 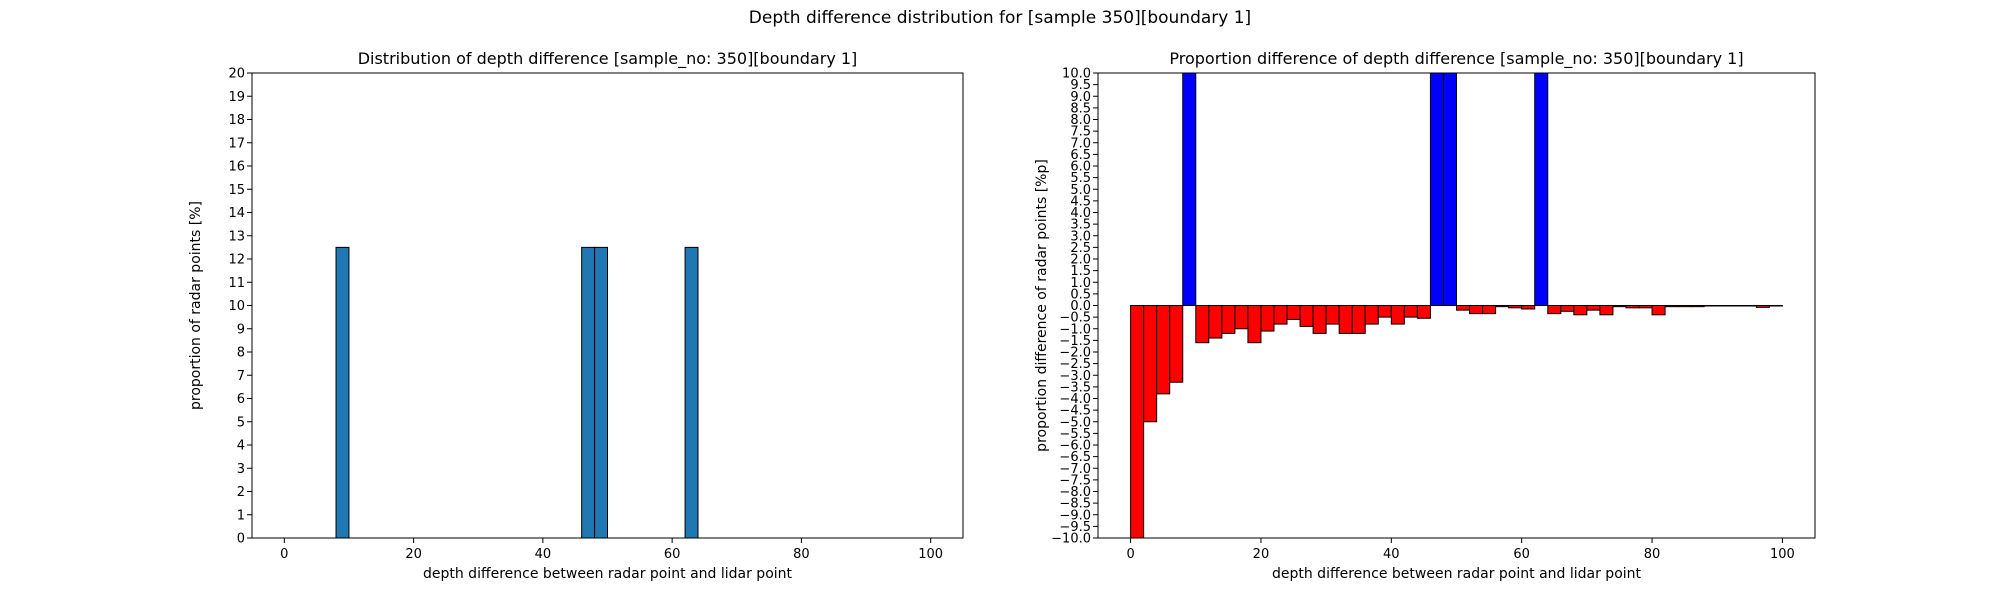 I want to click on right-ytick-label-39: 9.5, so click(x=1080, y=85).